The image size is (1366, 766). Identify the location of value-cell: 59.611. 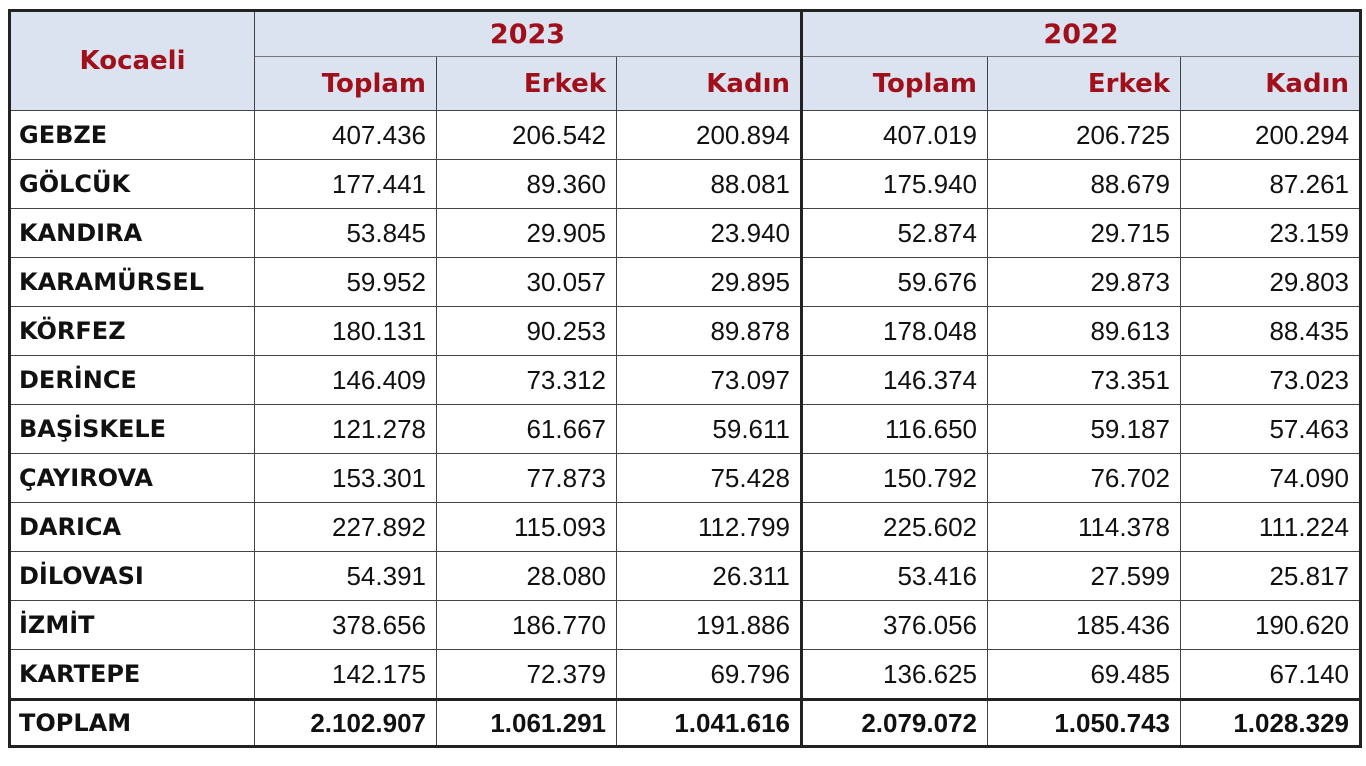
(709, 429).